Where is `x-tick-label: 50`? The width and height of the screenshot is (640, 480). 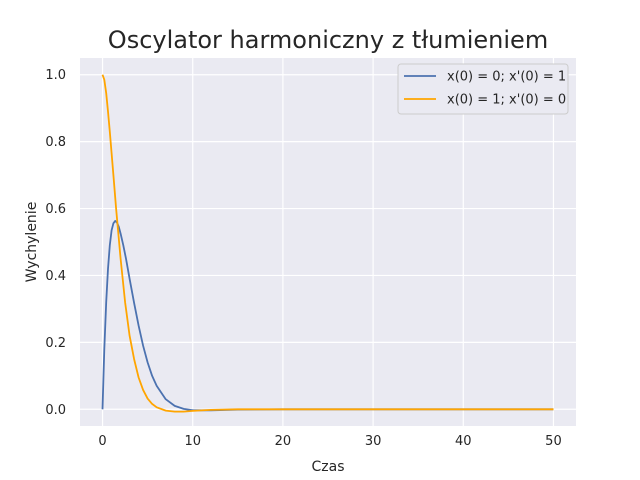 x-tick-label: 50 is located at coordinates (553, 441).